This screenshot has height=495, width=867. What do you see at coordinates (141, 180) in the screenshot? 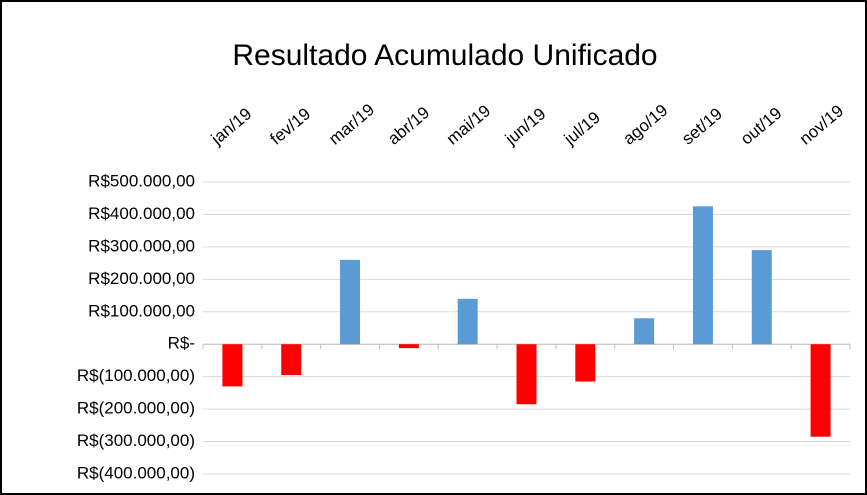
I see `y-tick-label: R$500.000,00` at bounding box center [141, 180].